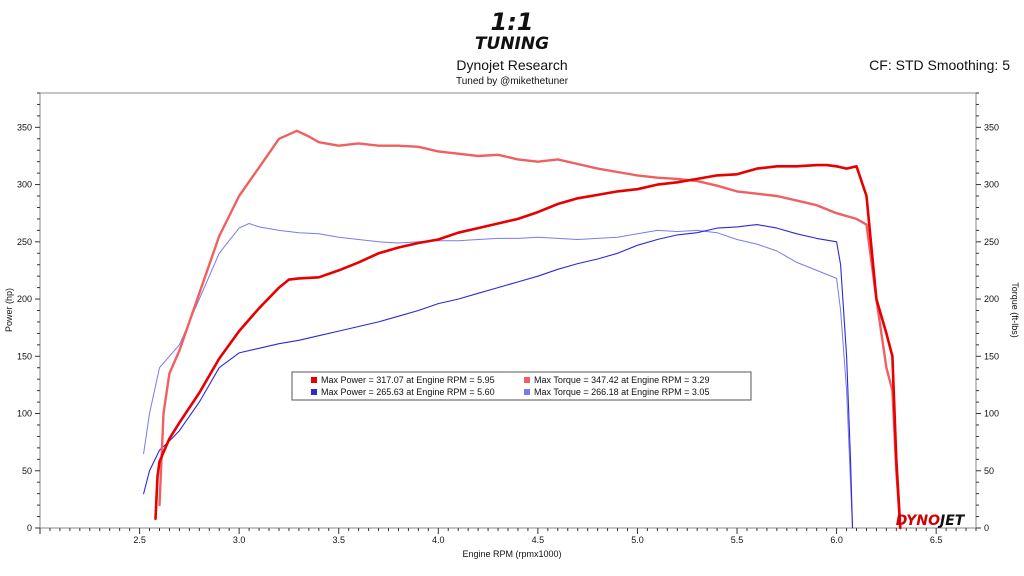 This screenshot has width=1024, height=576. I want to click on legend-box, so click(521, 386).